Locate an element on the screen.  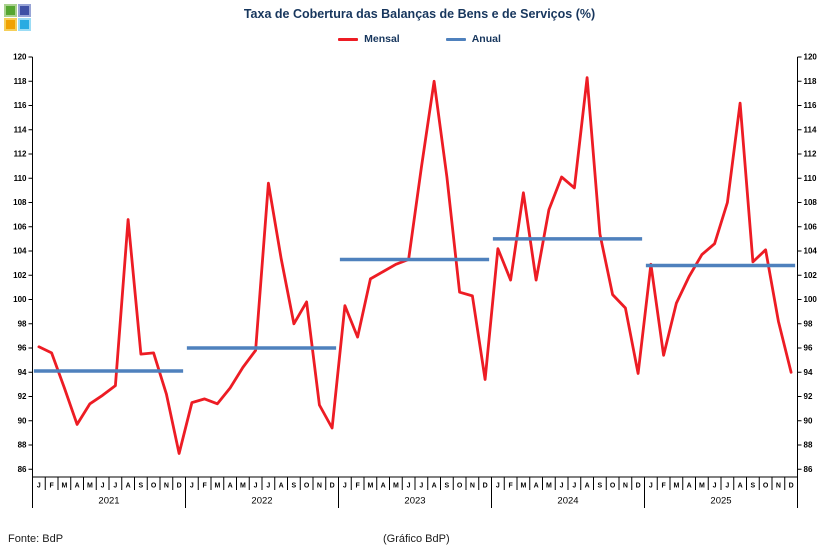
credit-note: (Gráfico BdP) is located at coordinates (416, 539).